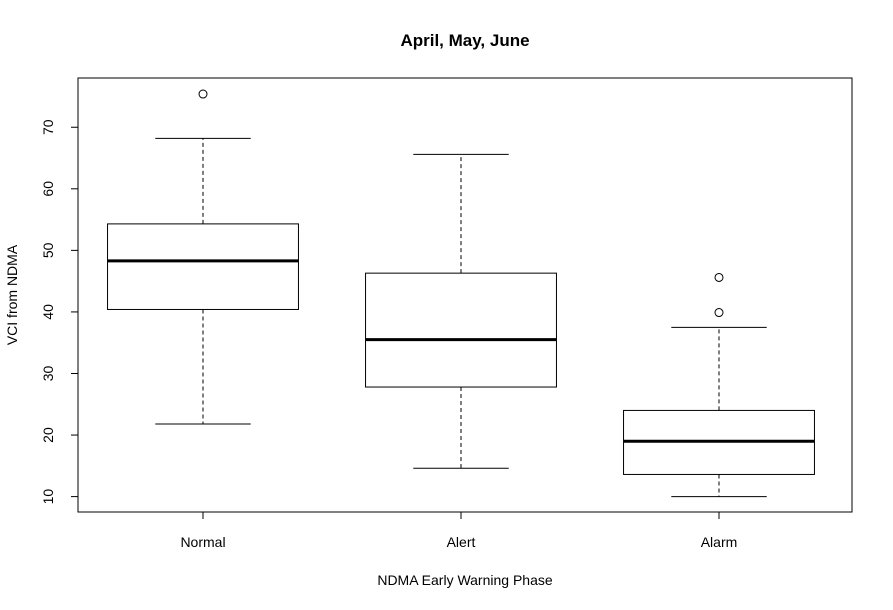 This screenshot has width=893, height=610. I want to click on x-tick-label: Alarm, so click(719, 542).